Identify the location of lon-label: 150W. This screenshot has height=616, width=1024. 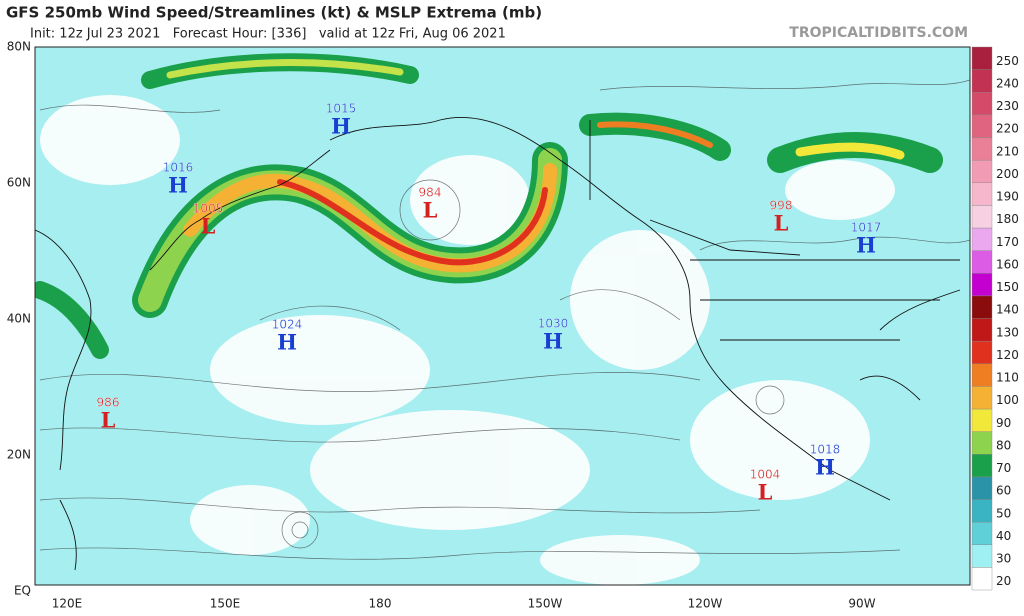
(545, 604).